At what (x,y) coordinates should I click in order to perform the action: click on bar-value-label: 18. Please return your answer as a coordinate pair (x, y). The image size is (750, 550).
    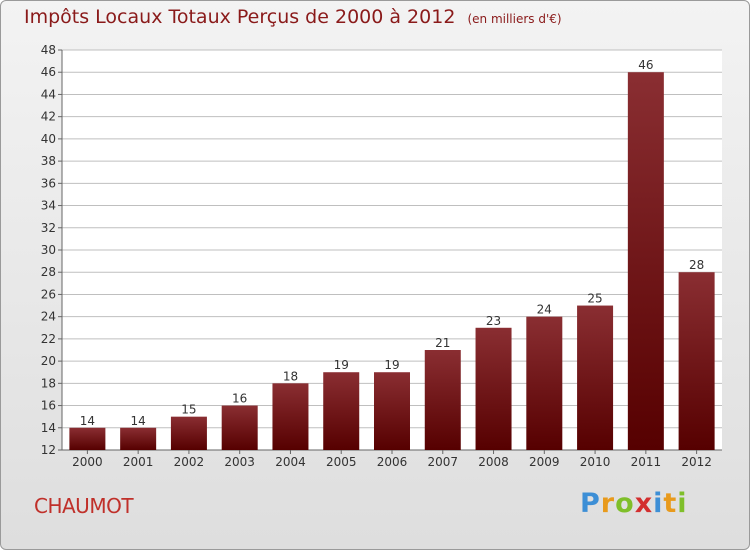
    Looking at the image, I should click on (290, 376).